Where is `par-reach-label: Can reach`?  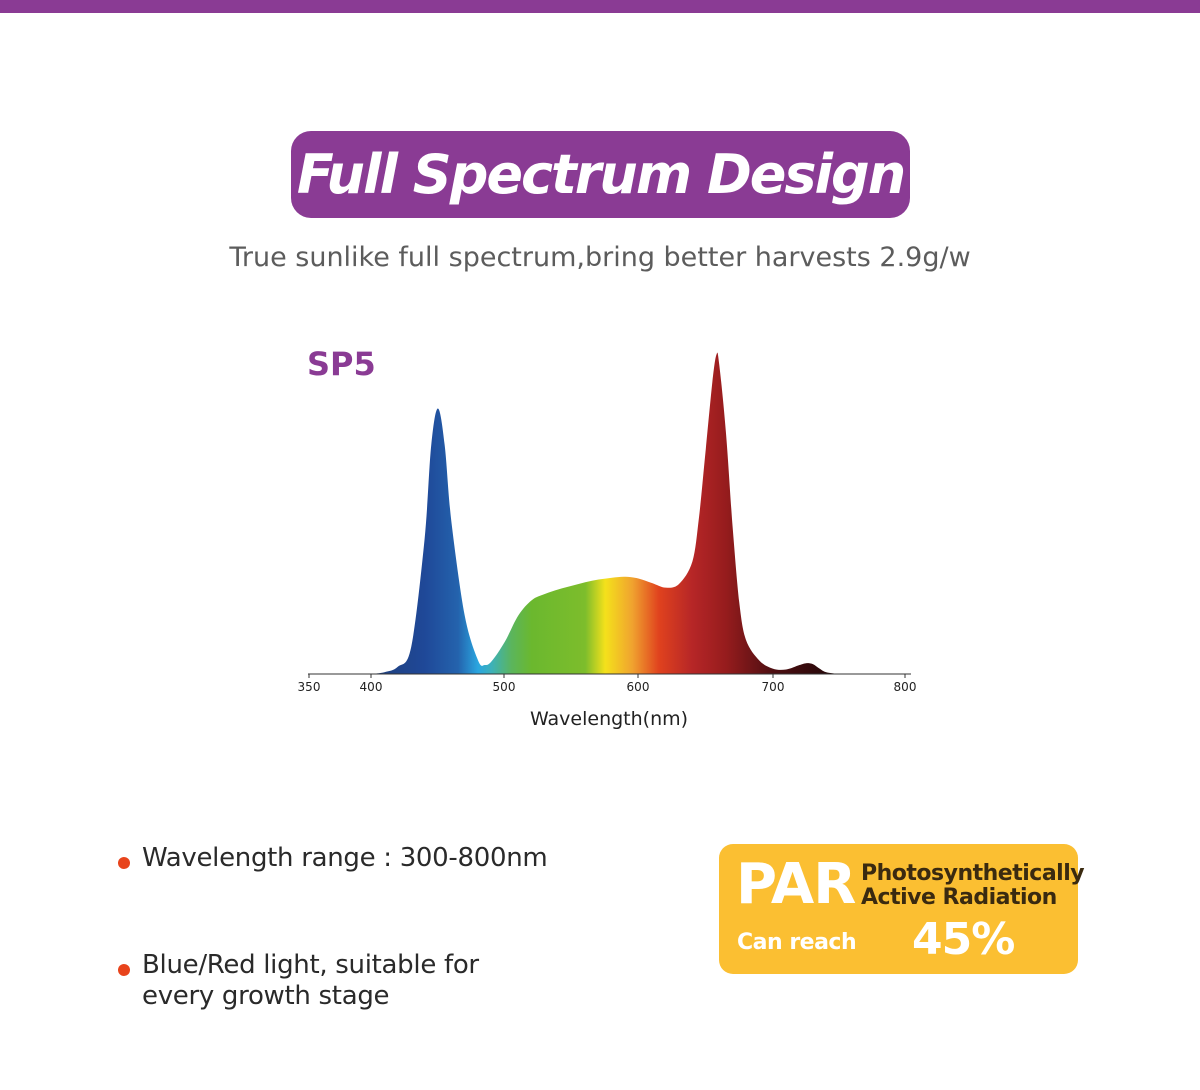 par-reach-label: Can reach is located at coordinates (797, 942).